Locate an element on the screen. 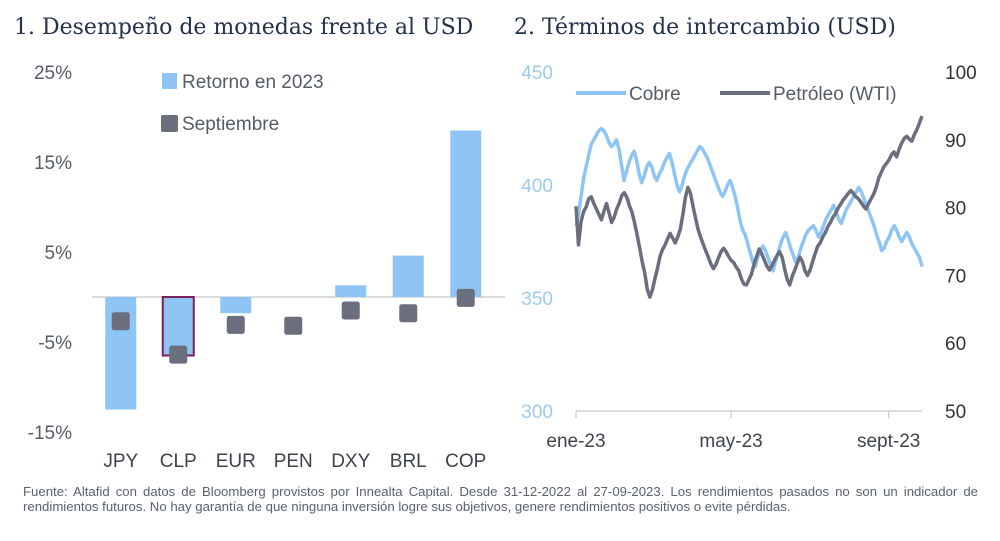  legend-label-cobre: Cobre is located at coordinates (655, 94).